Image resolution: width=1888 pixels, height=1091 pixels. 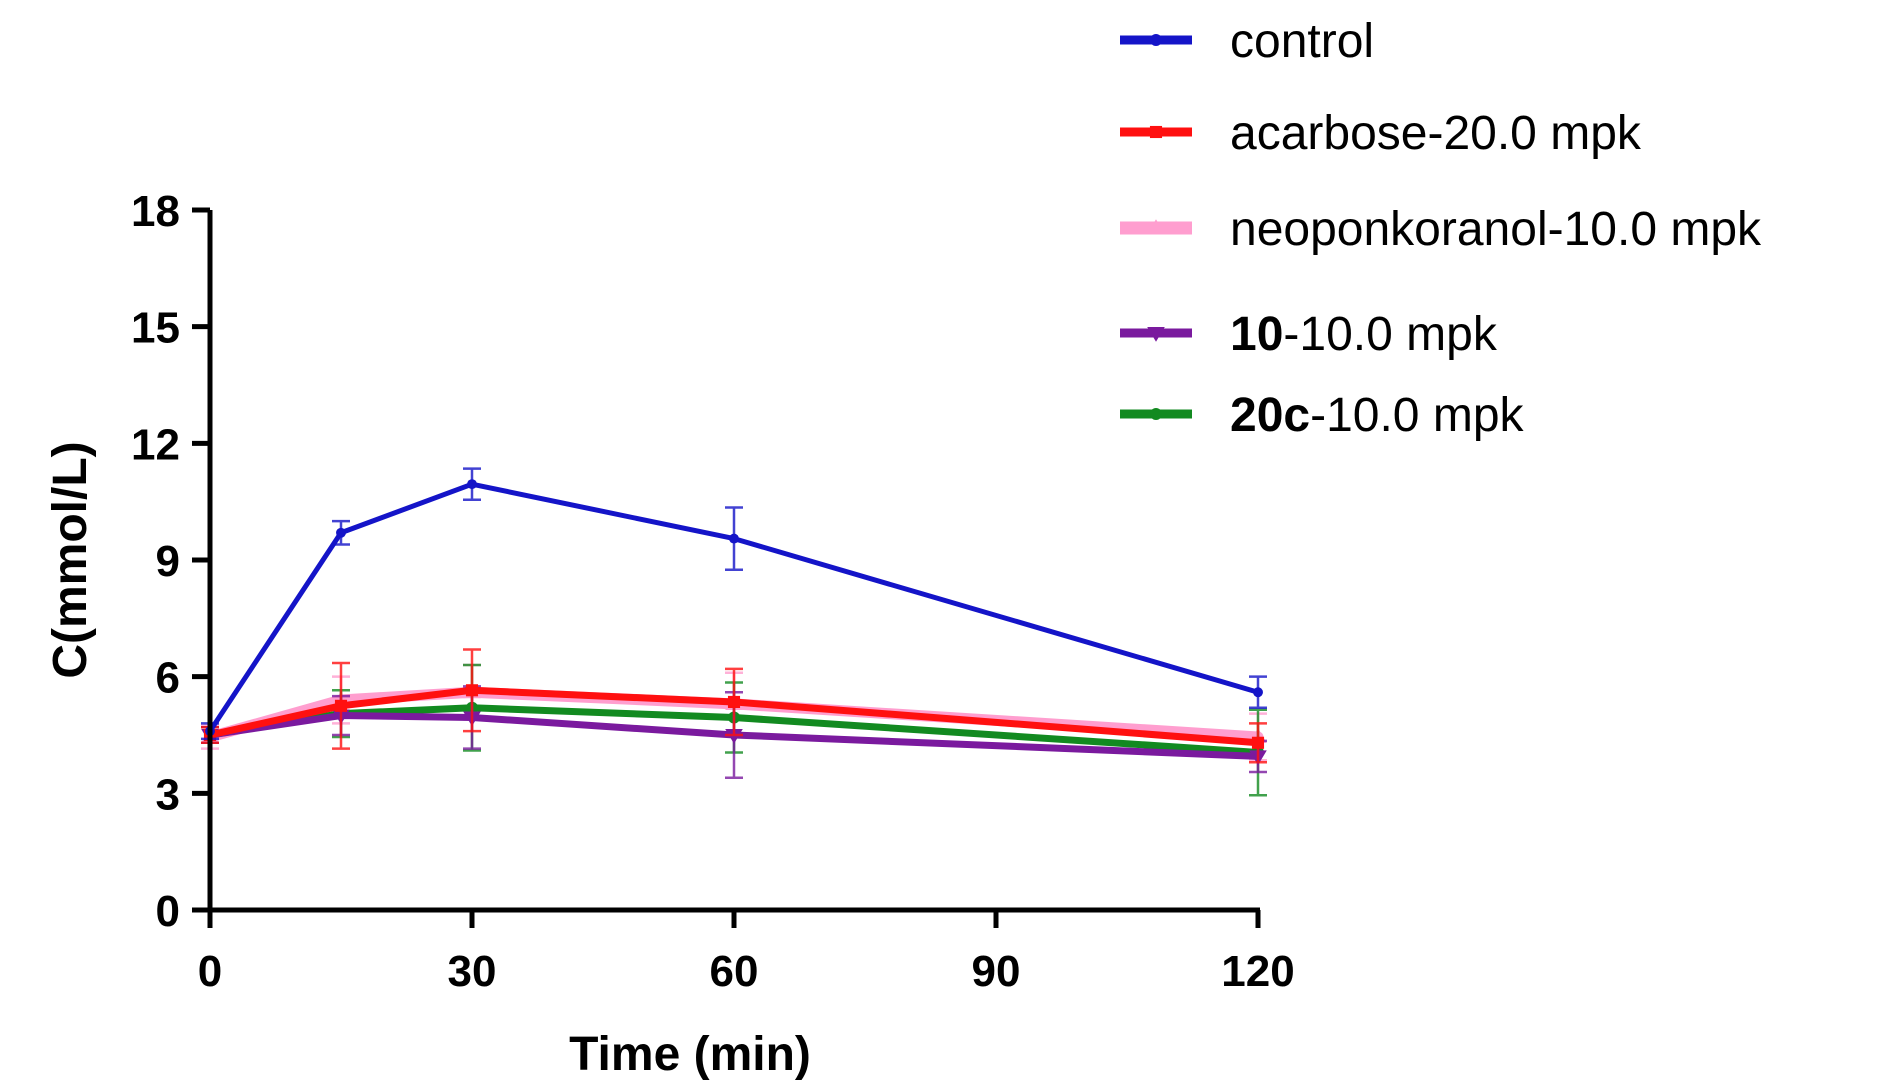 What do you see at coordinates (1256, 334) in the screenshot?
I see `legend-label-bold: 10` at bounding box center [1256, 334].